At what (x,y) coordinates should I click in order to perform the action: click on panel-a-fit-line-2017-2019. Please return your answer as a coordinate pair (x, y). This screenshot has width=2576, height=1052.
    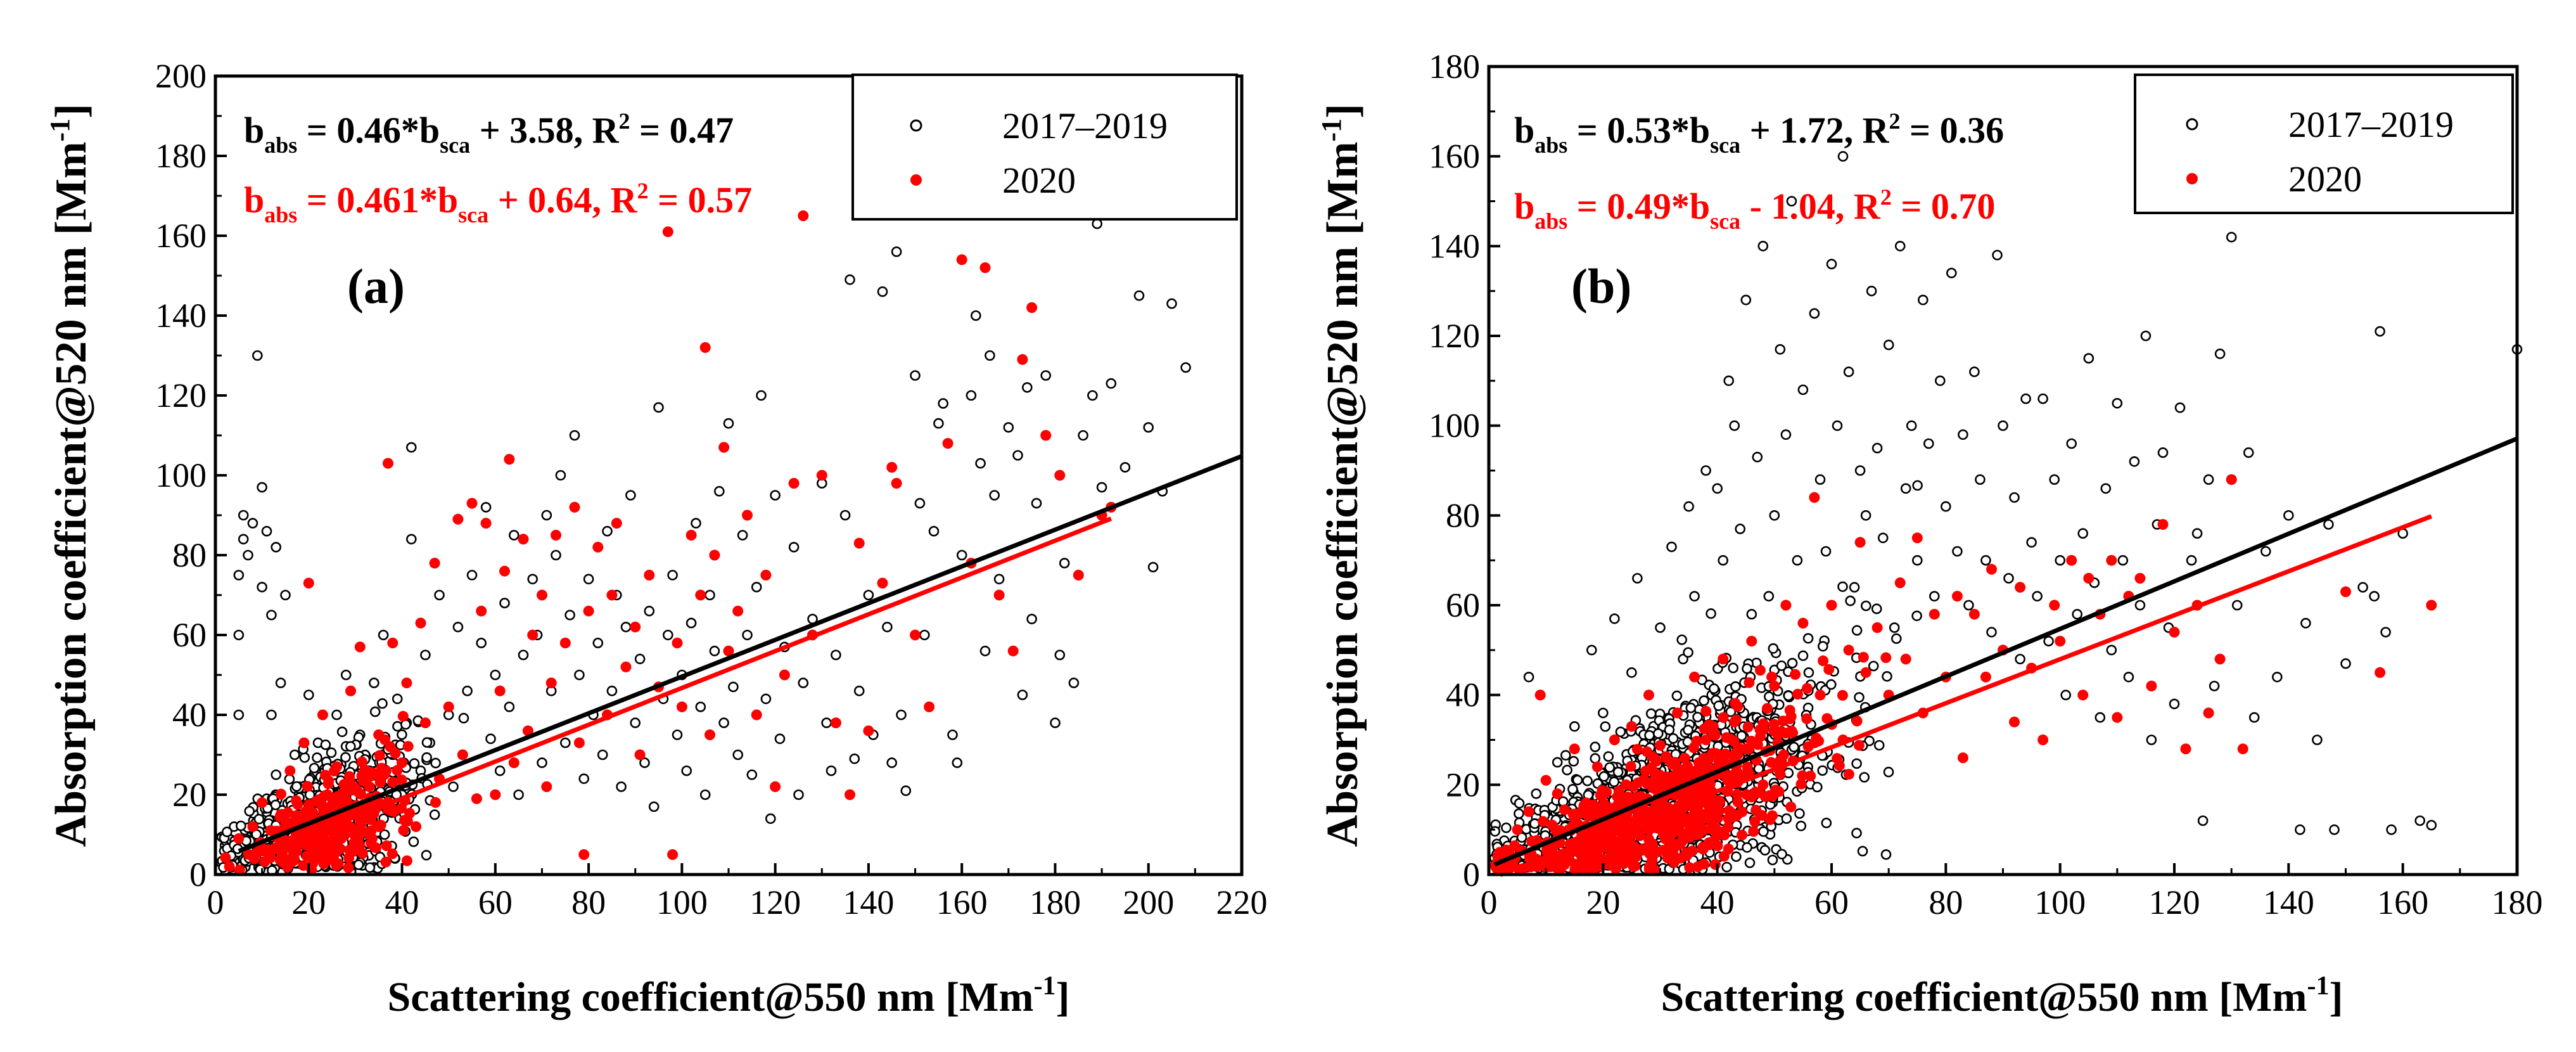
    Looking at the image, I should click on (741, 654).